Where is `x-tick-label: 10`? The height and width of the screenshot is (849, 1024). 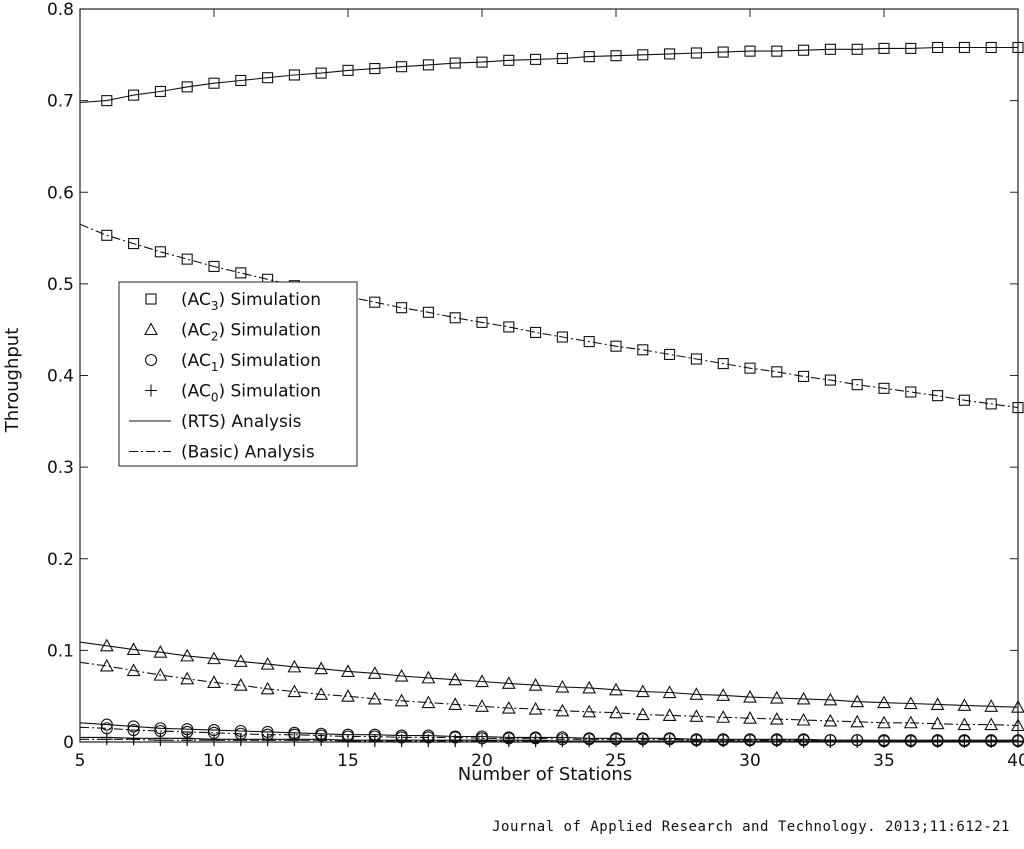
x-tick-label: 10 is located at coordinates (214, 761).